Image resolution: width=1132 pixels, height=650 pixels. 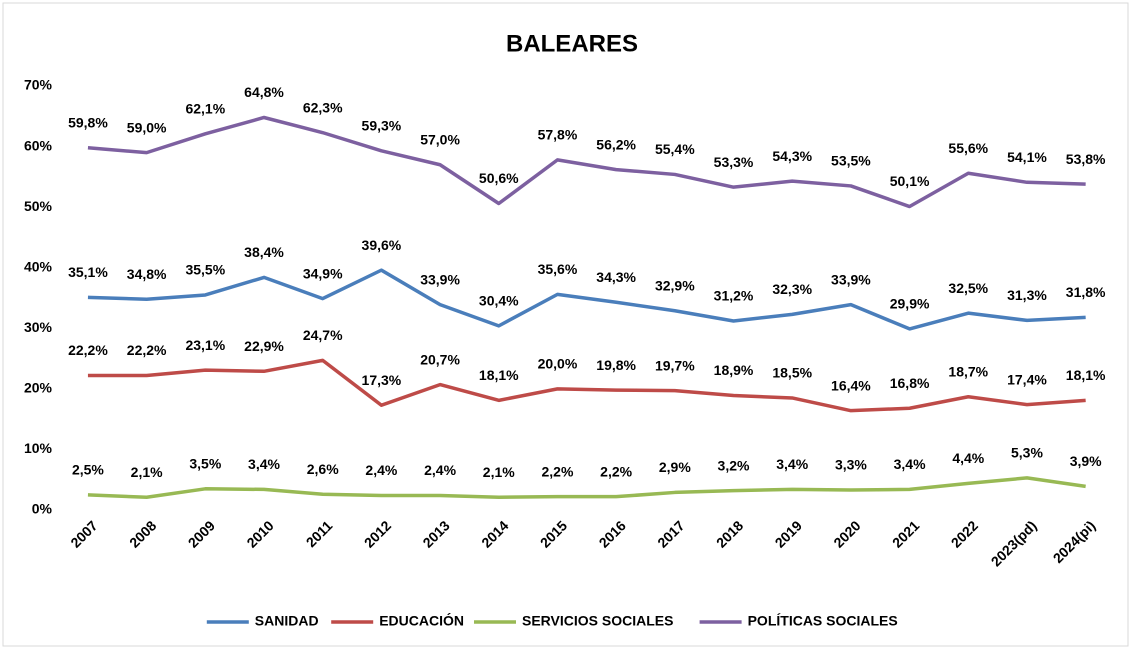 What do you see at coordinates (287, 621) in the screenshot?
I see `legend-label: SANIDAD` at bounding box center [287, 621].